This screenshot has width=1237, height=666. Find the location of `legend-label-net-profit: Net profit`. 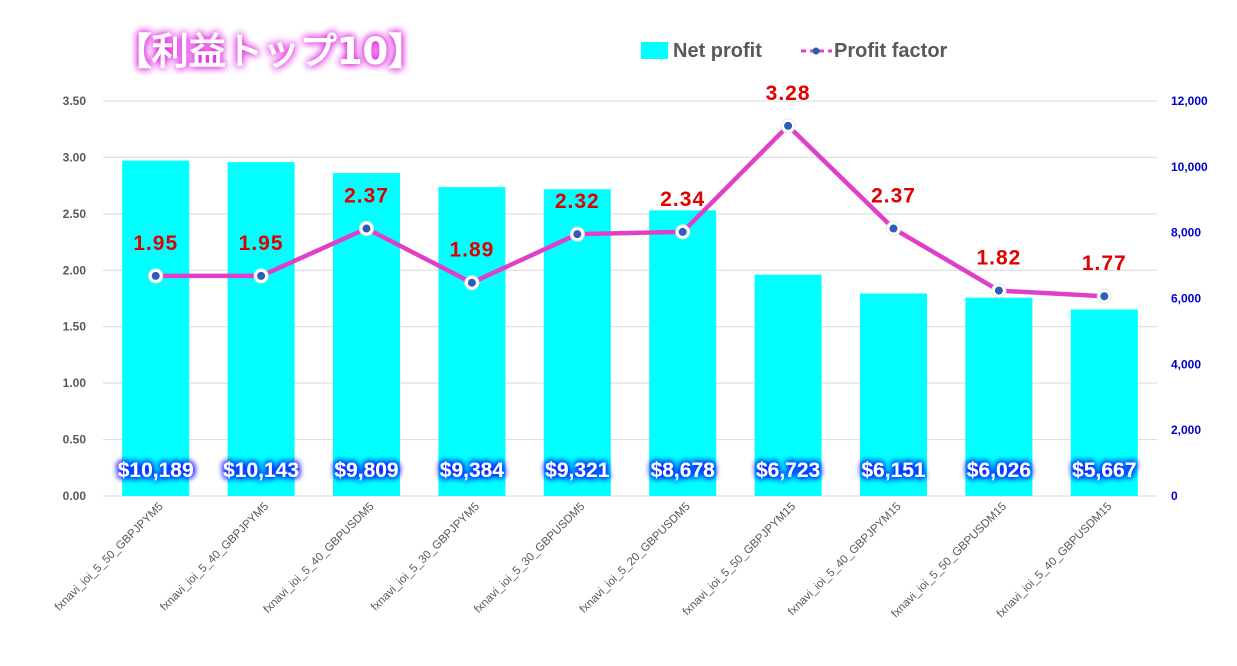

legend-label-net-profit: Net profit is located at coordinates (717, 51).